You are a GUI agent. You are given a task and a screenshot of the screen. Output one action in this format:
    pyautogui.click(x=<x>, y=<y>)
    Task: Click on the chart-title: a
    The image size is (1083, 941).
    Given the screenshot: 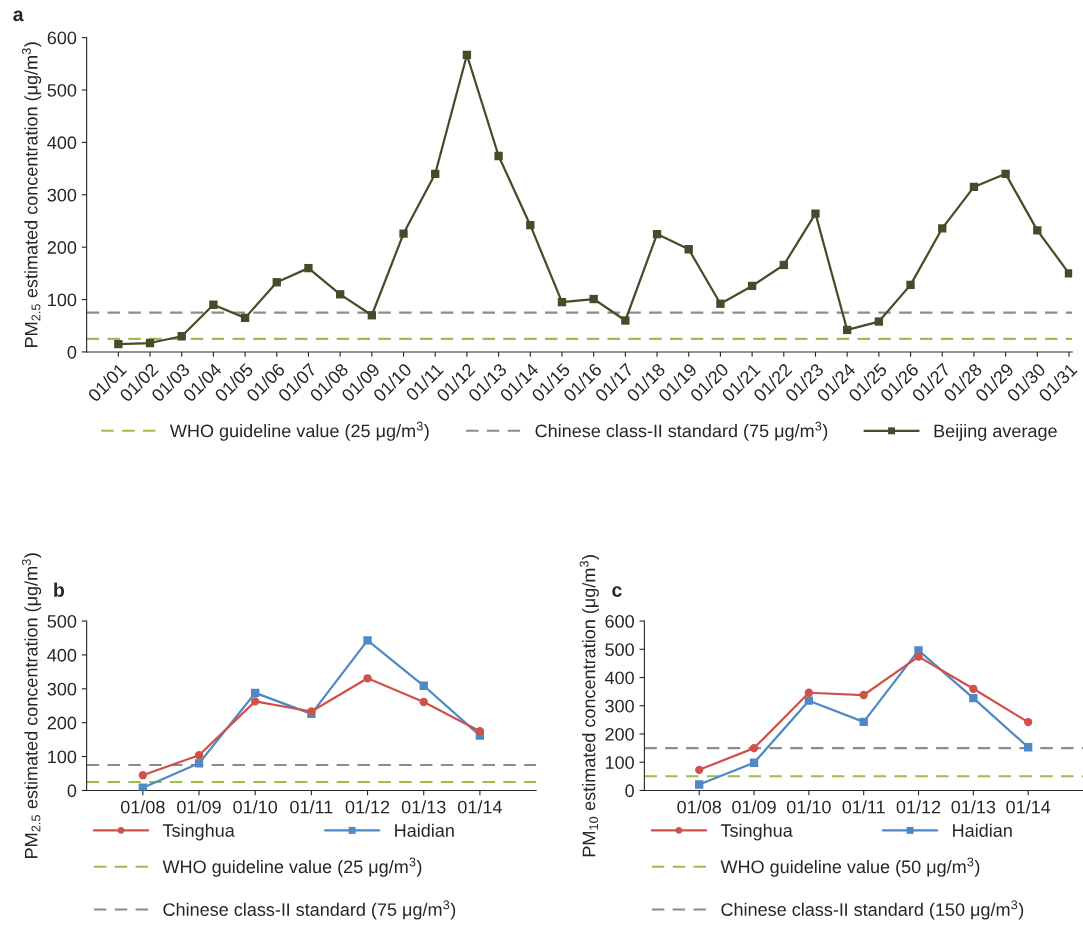 What is the action you would take?
    pyautogui.click(x=18, y=16)
    